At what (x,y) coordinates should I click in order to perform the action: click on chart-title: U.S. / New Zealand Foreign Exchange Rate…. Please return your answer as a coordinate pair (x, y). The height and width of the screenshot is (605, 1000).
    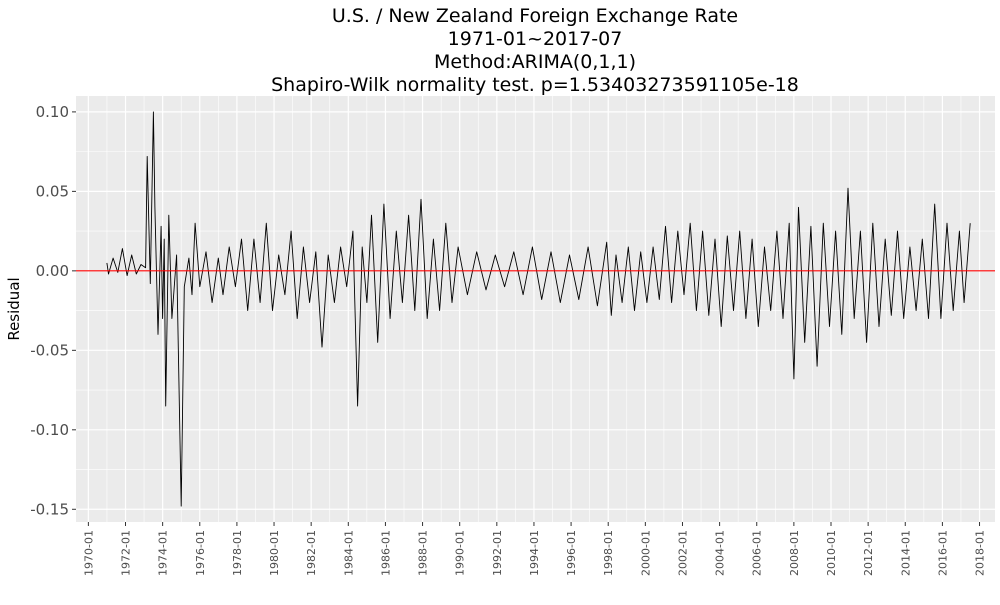
    Looking at the image, I should click on (535, 50).